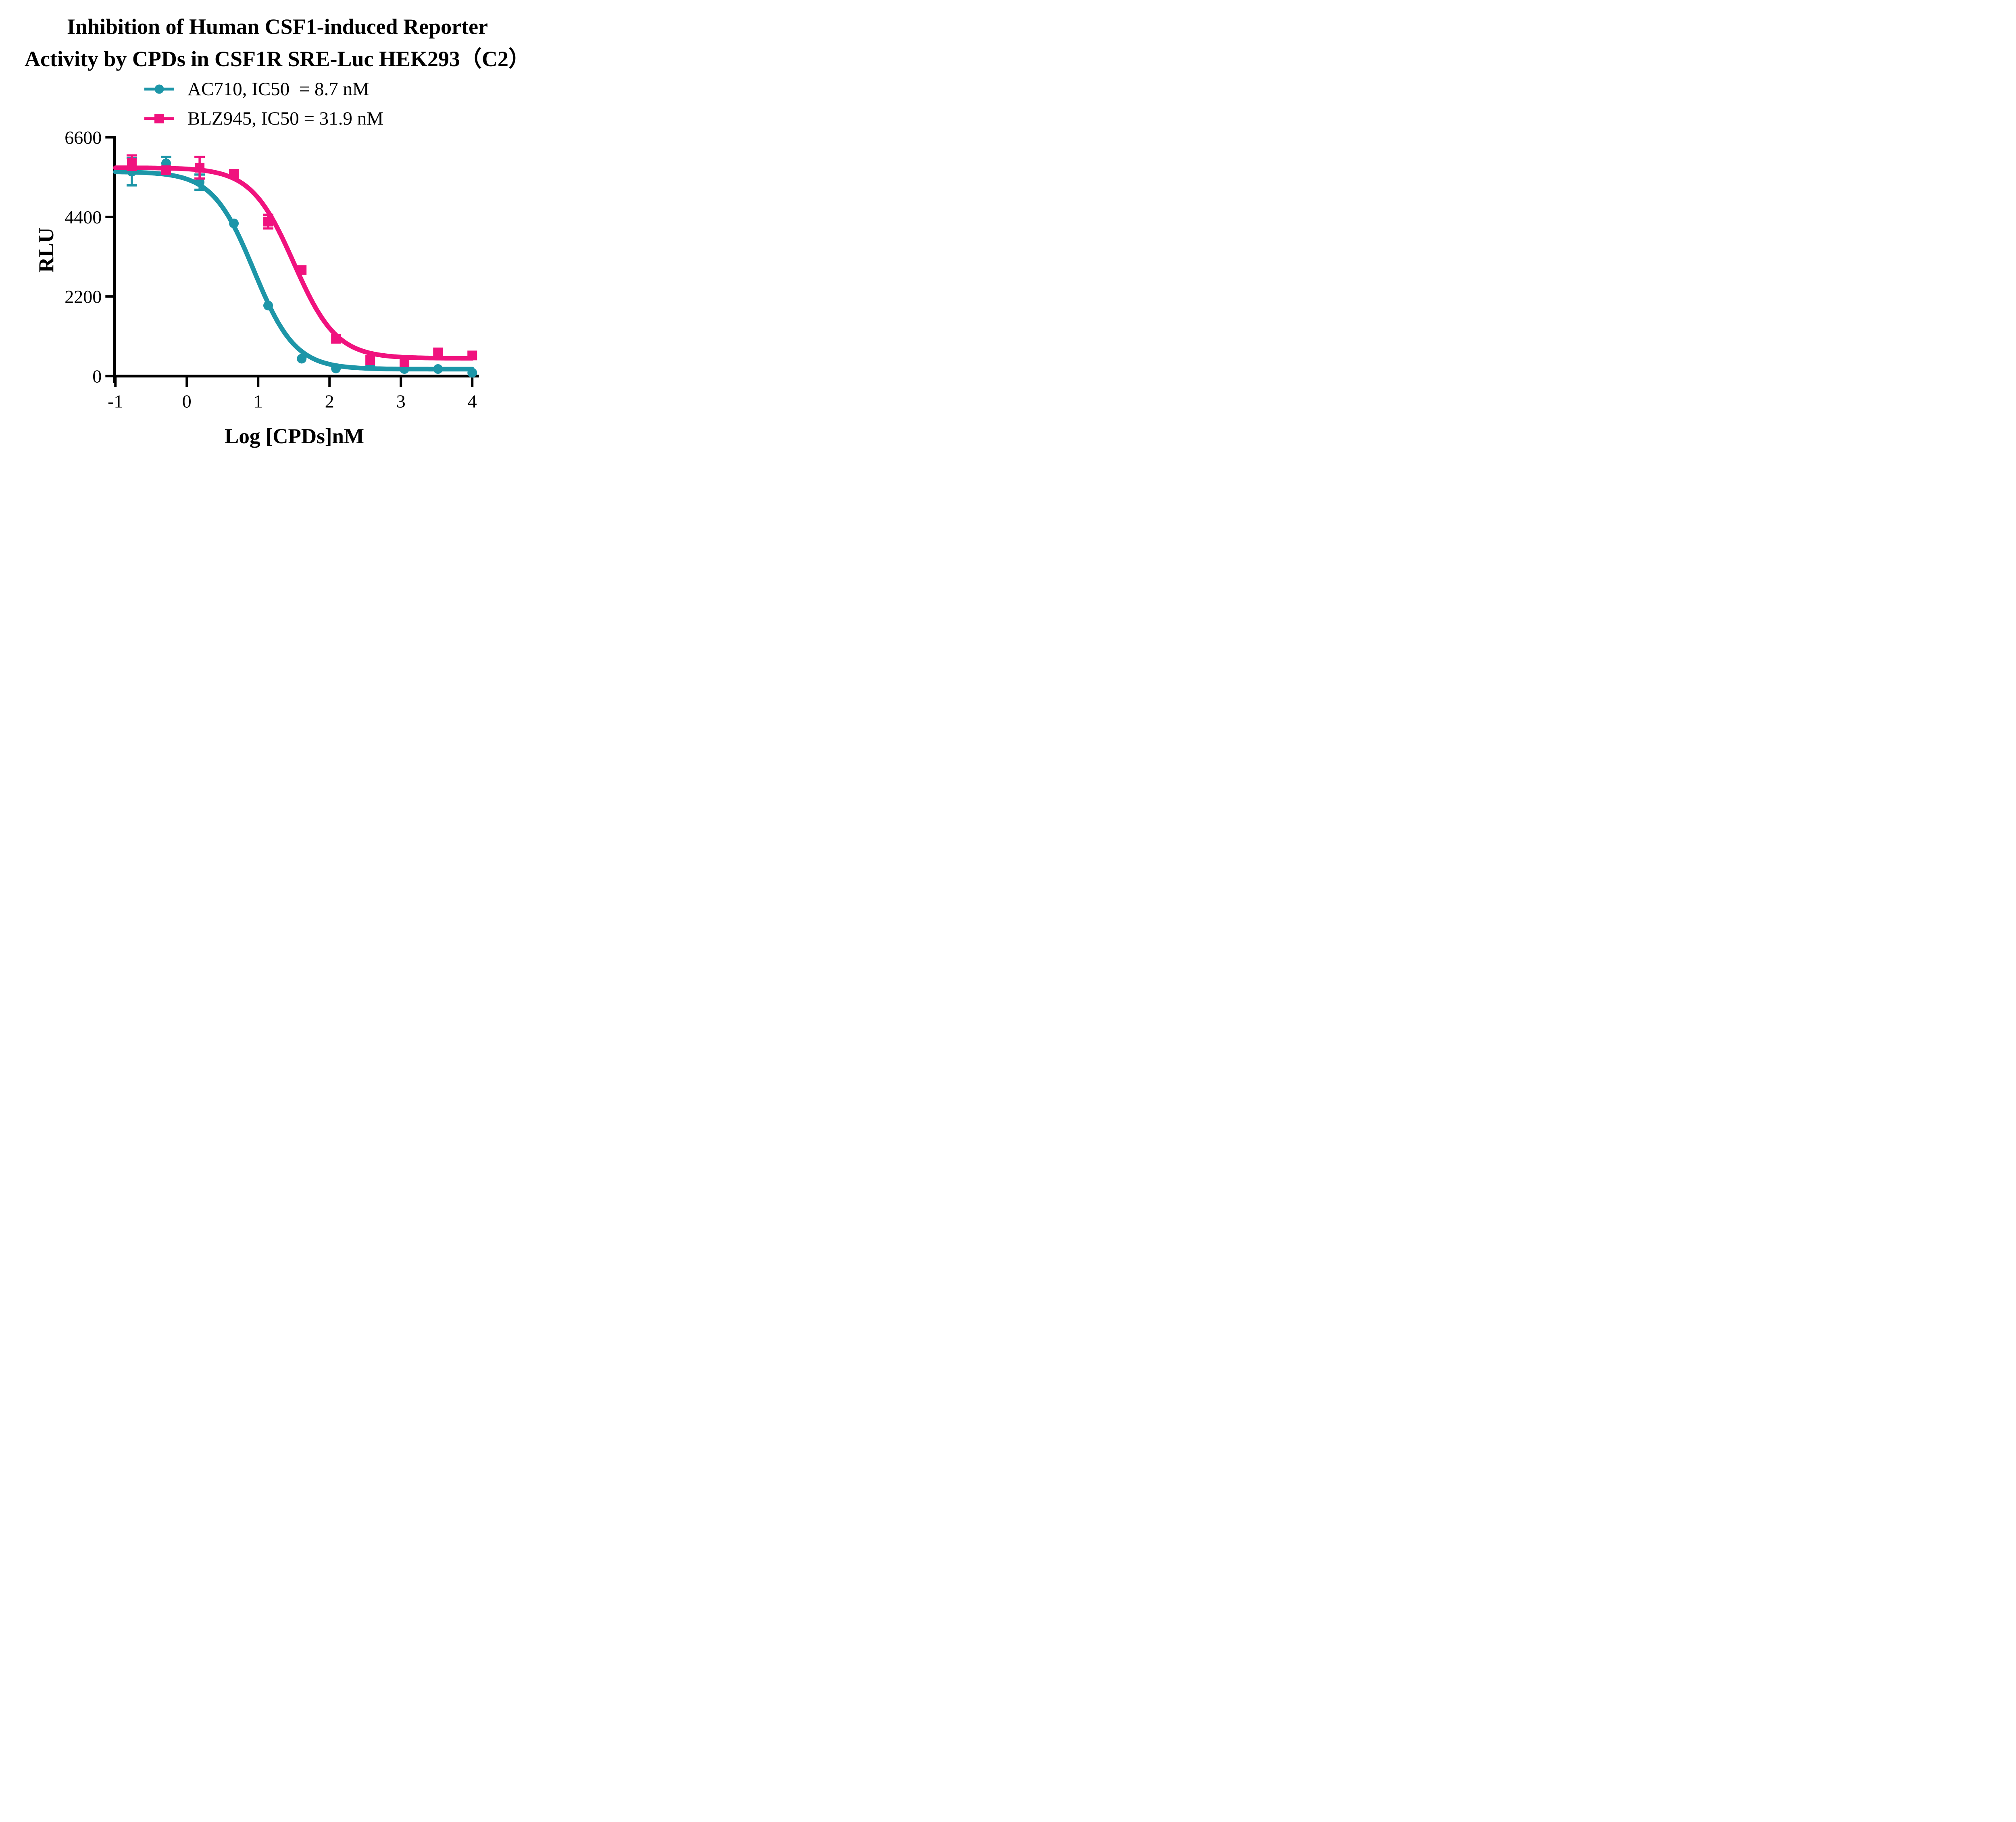 The image size is (2016, 1822). What do you see at coordinates (294, 263) in the screenshot?
I see `blz945-fit-curve` at bounding box center [294, 263].